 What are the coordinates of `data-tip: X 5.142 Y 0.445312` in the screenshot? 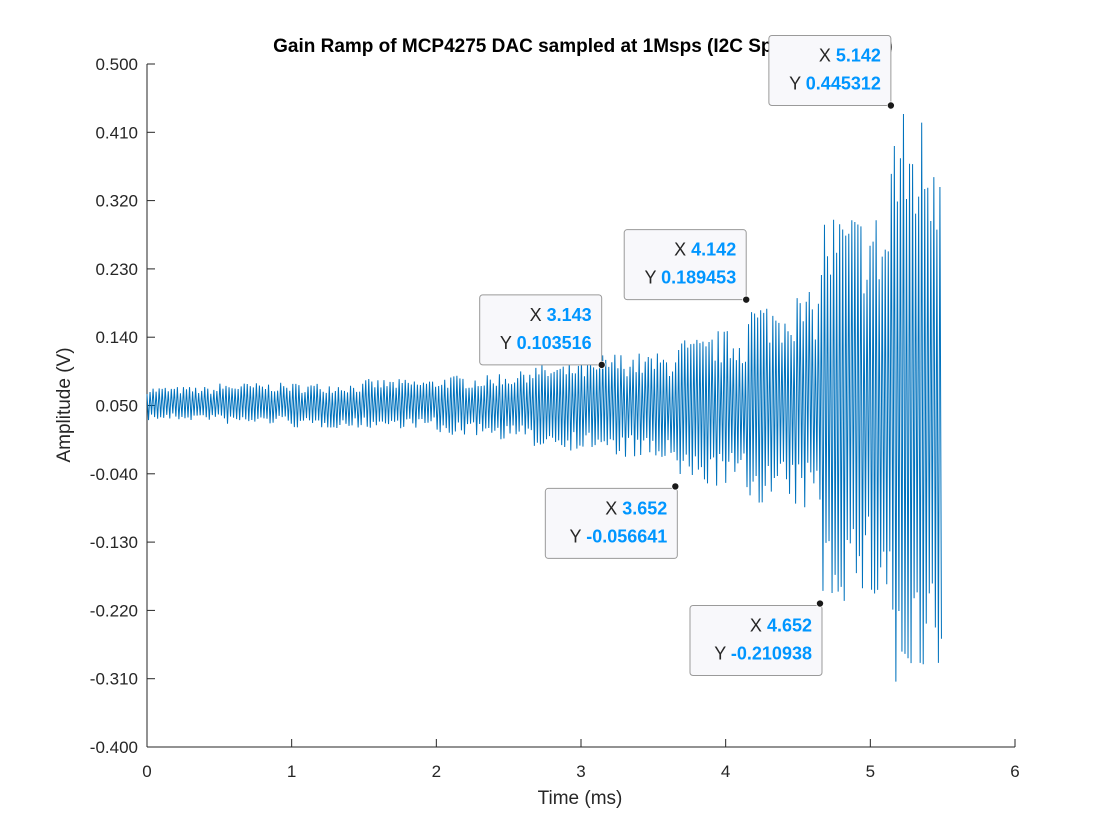 It's located at (831, 72).